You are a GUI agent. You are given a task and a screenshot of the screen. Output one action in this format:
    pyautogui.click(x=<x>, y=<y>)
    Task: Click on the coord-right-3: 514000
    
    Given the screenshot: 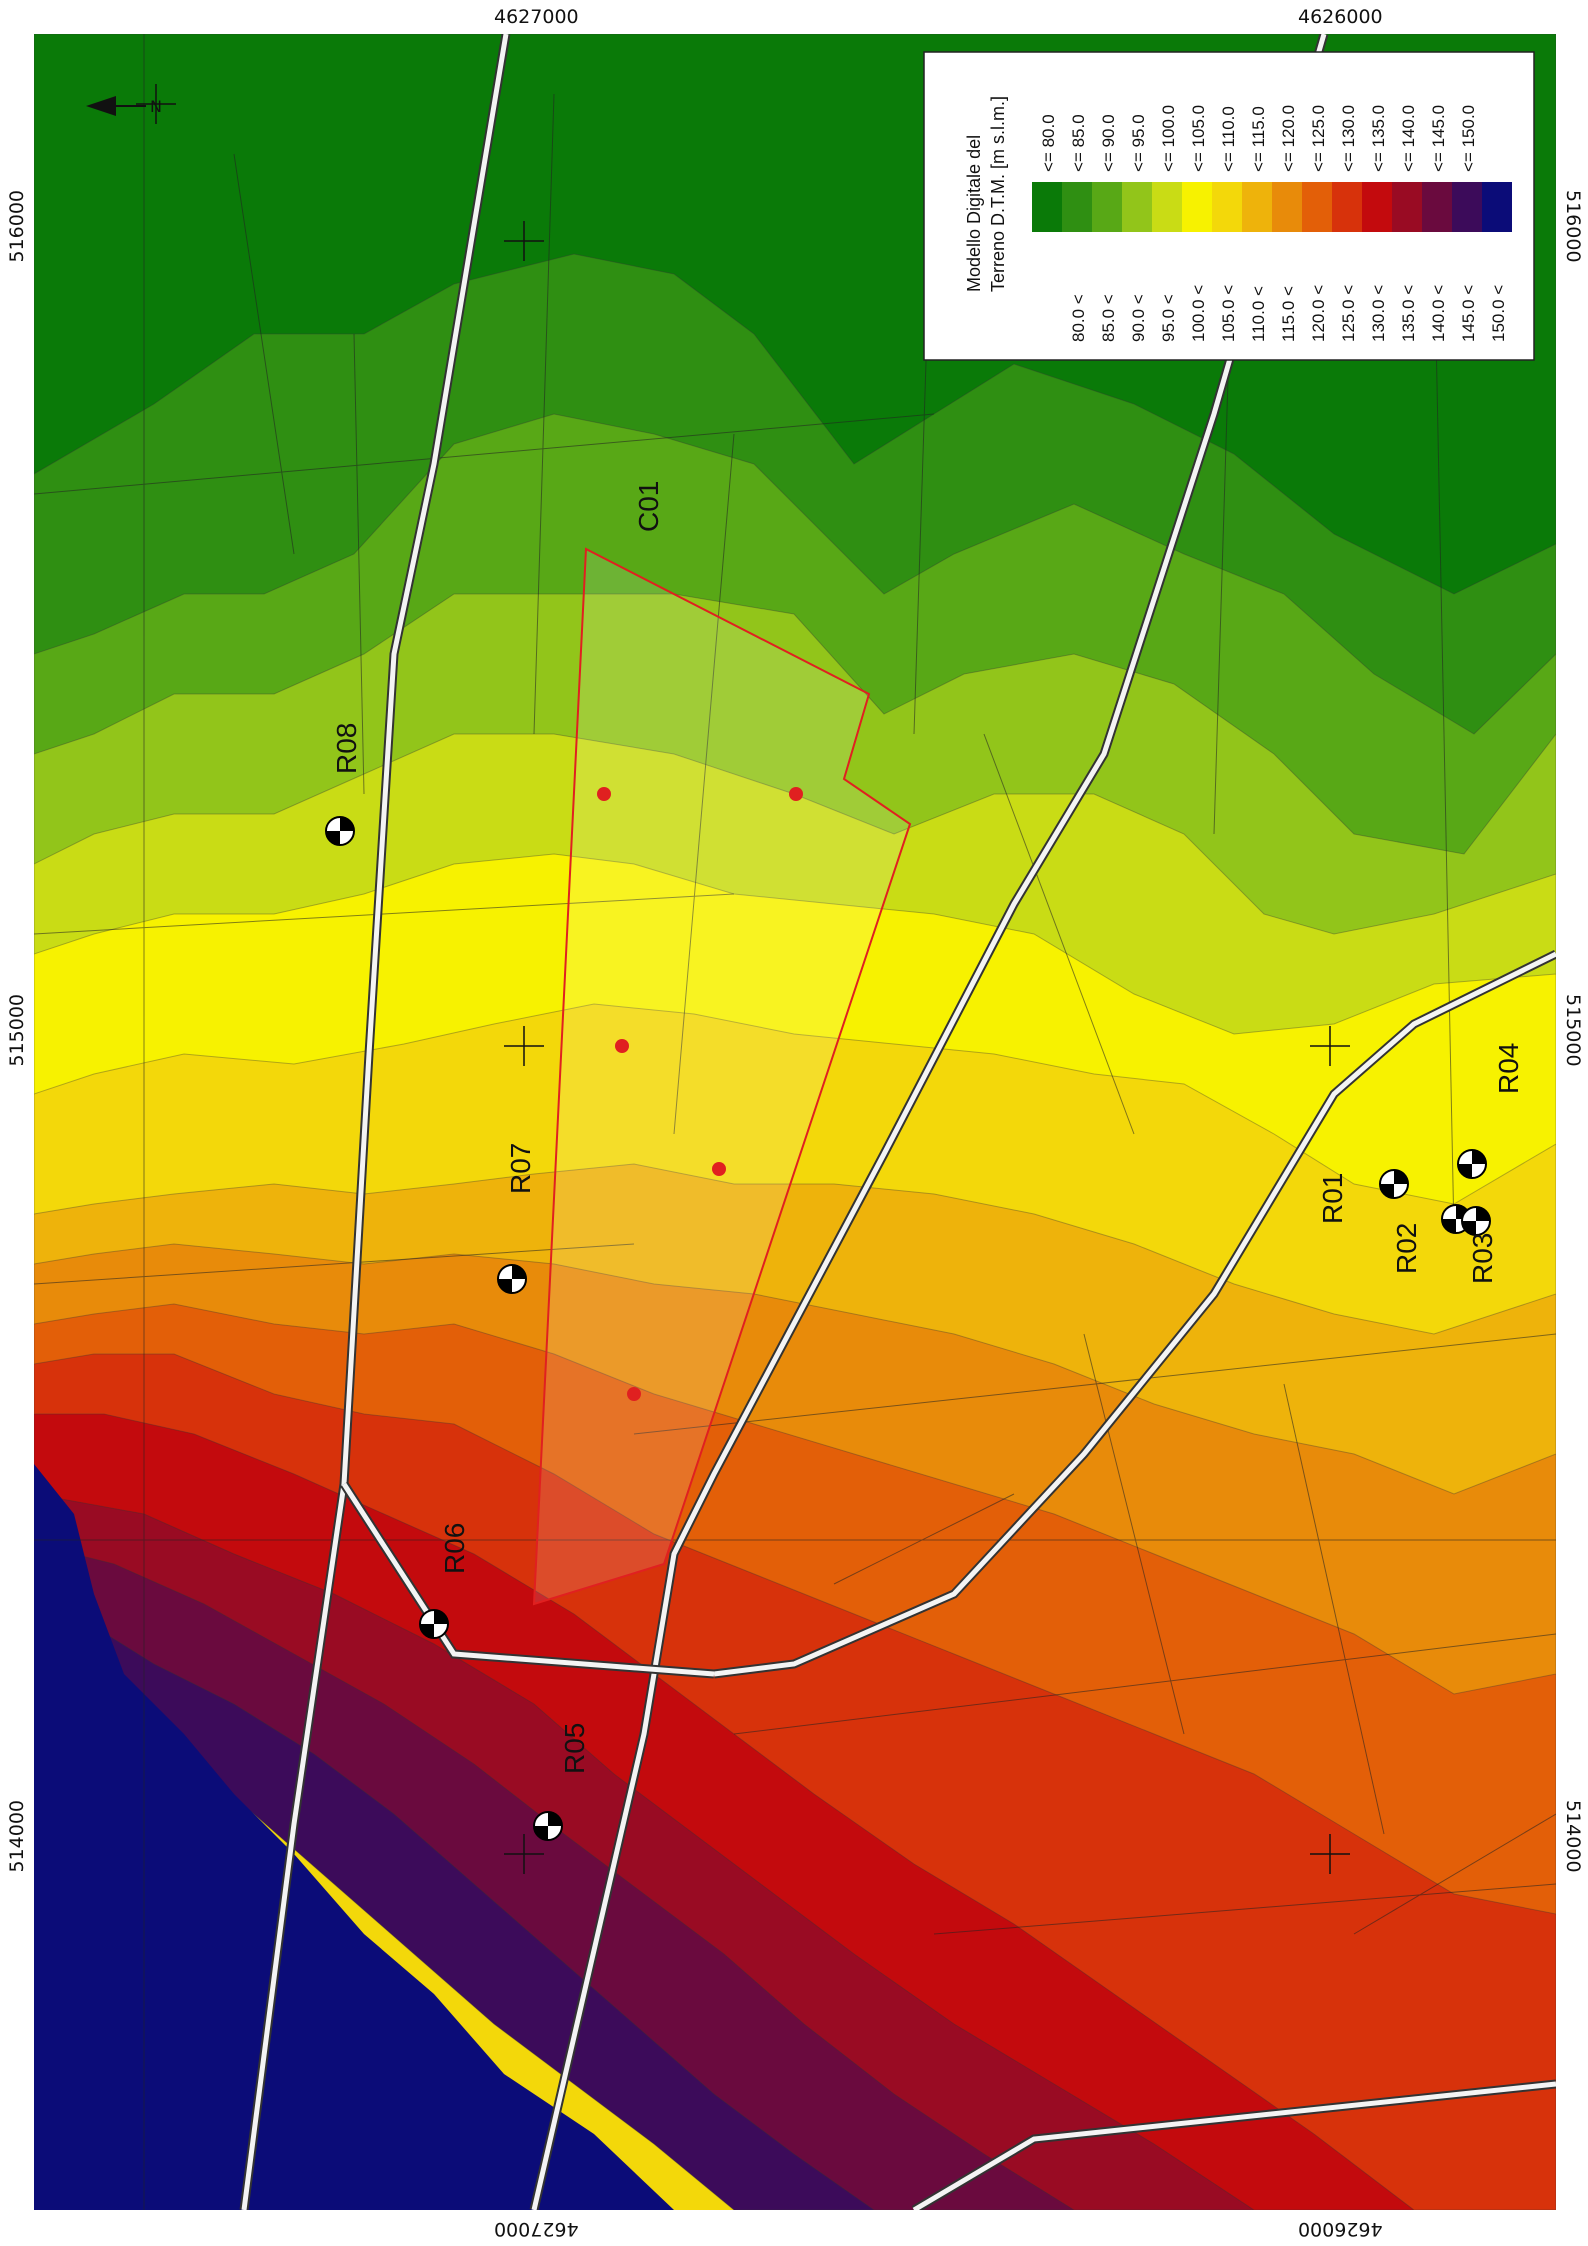 What is the action you would take?
    pyautogui.click(x=1573, y=1836)
    